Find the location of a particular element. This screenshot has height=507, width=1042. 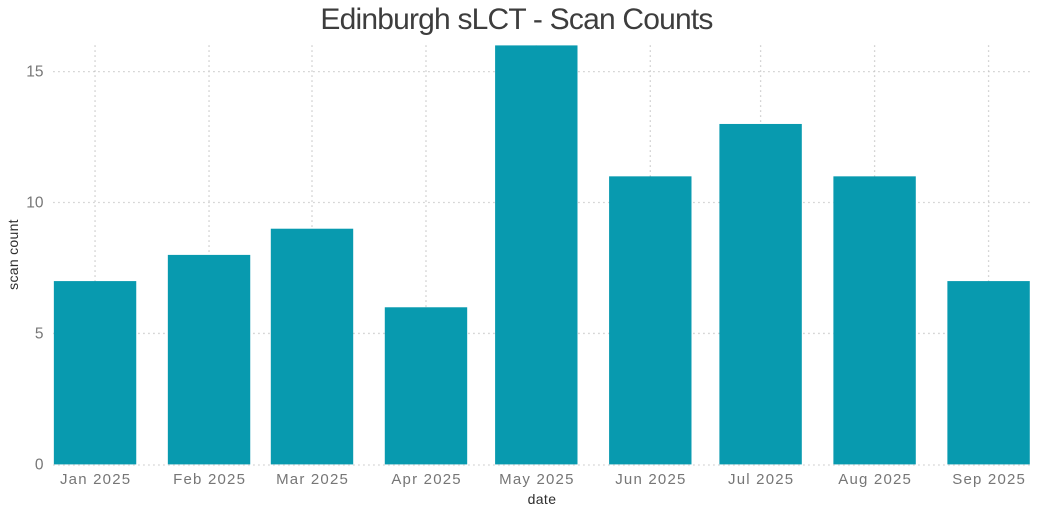

svg-text: Jan 2025 is located at coordinates (95, 479).